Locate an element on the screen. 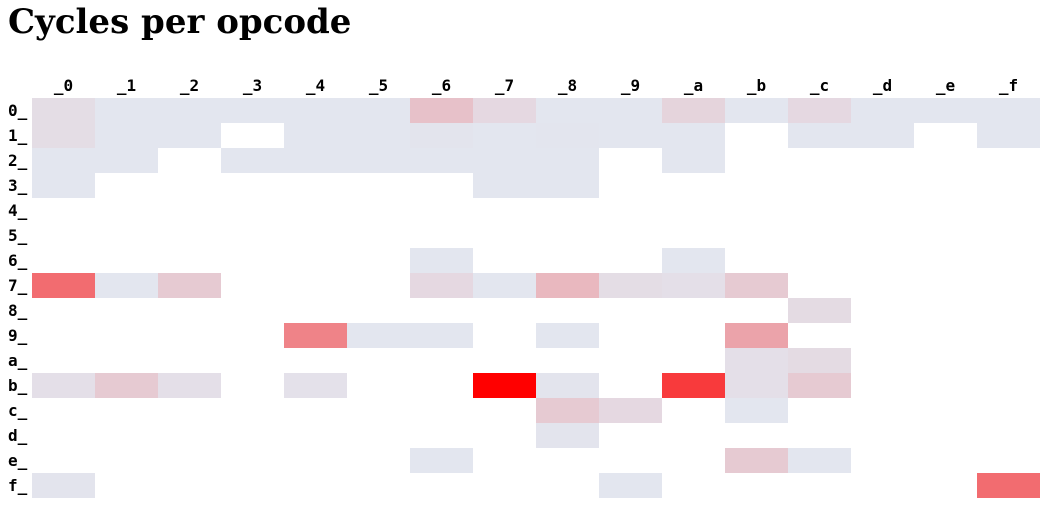  chart-title: Cycles per opcode is located at coordinates (180, 22).